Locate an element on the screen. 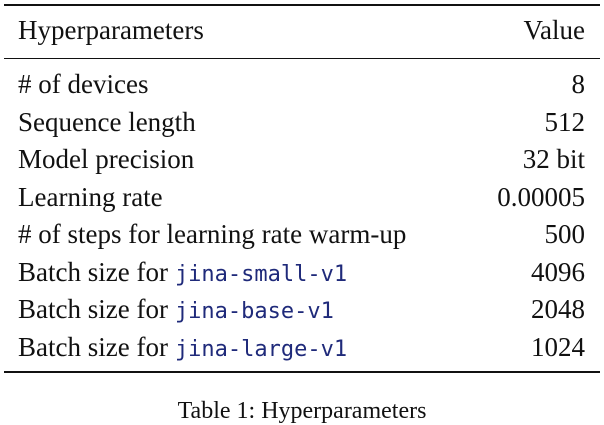 The width and height of the screenshot is (604, 425). row-label: Sequence length is located at coordinates (107, 122).